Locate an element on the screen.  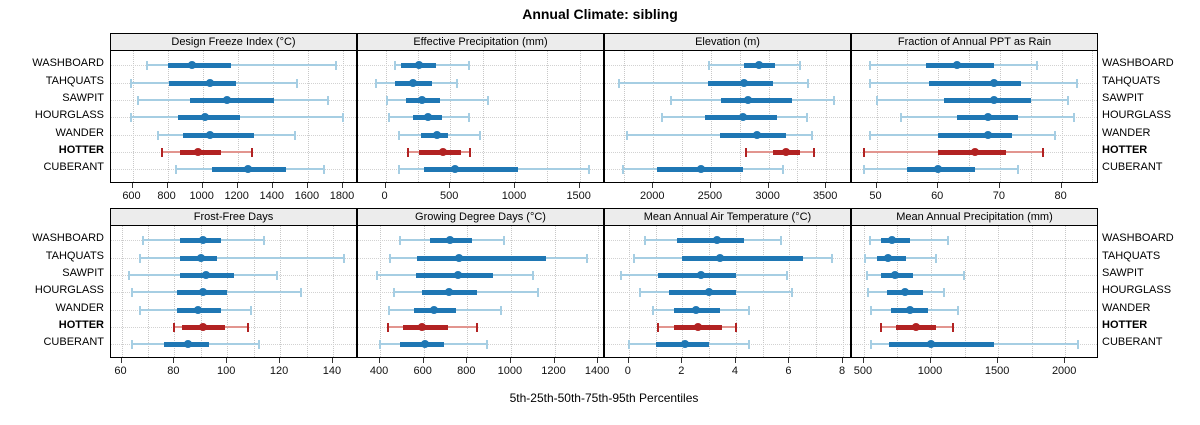
axis-tick-label: 120 is located at coordinates (279, 371).